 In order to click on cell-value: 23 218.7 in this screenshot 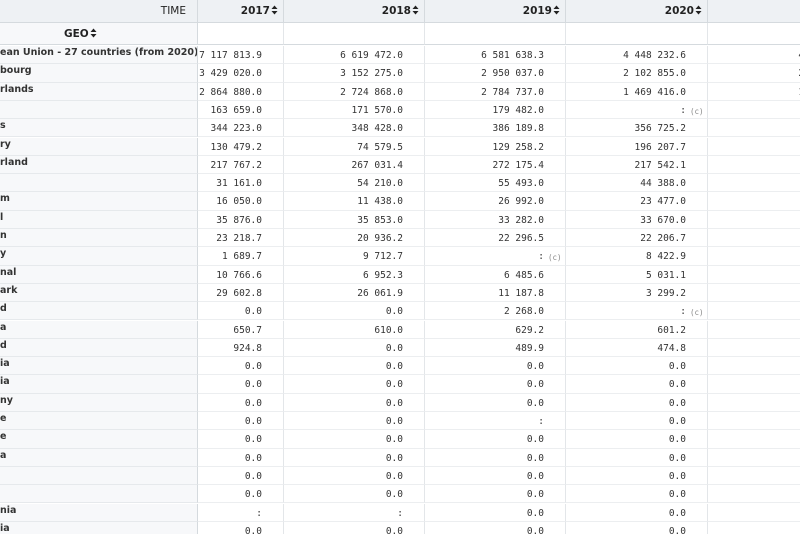, I will do `click(239, 238)`.